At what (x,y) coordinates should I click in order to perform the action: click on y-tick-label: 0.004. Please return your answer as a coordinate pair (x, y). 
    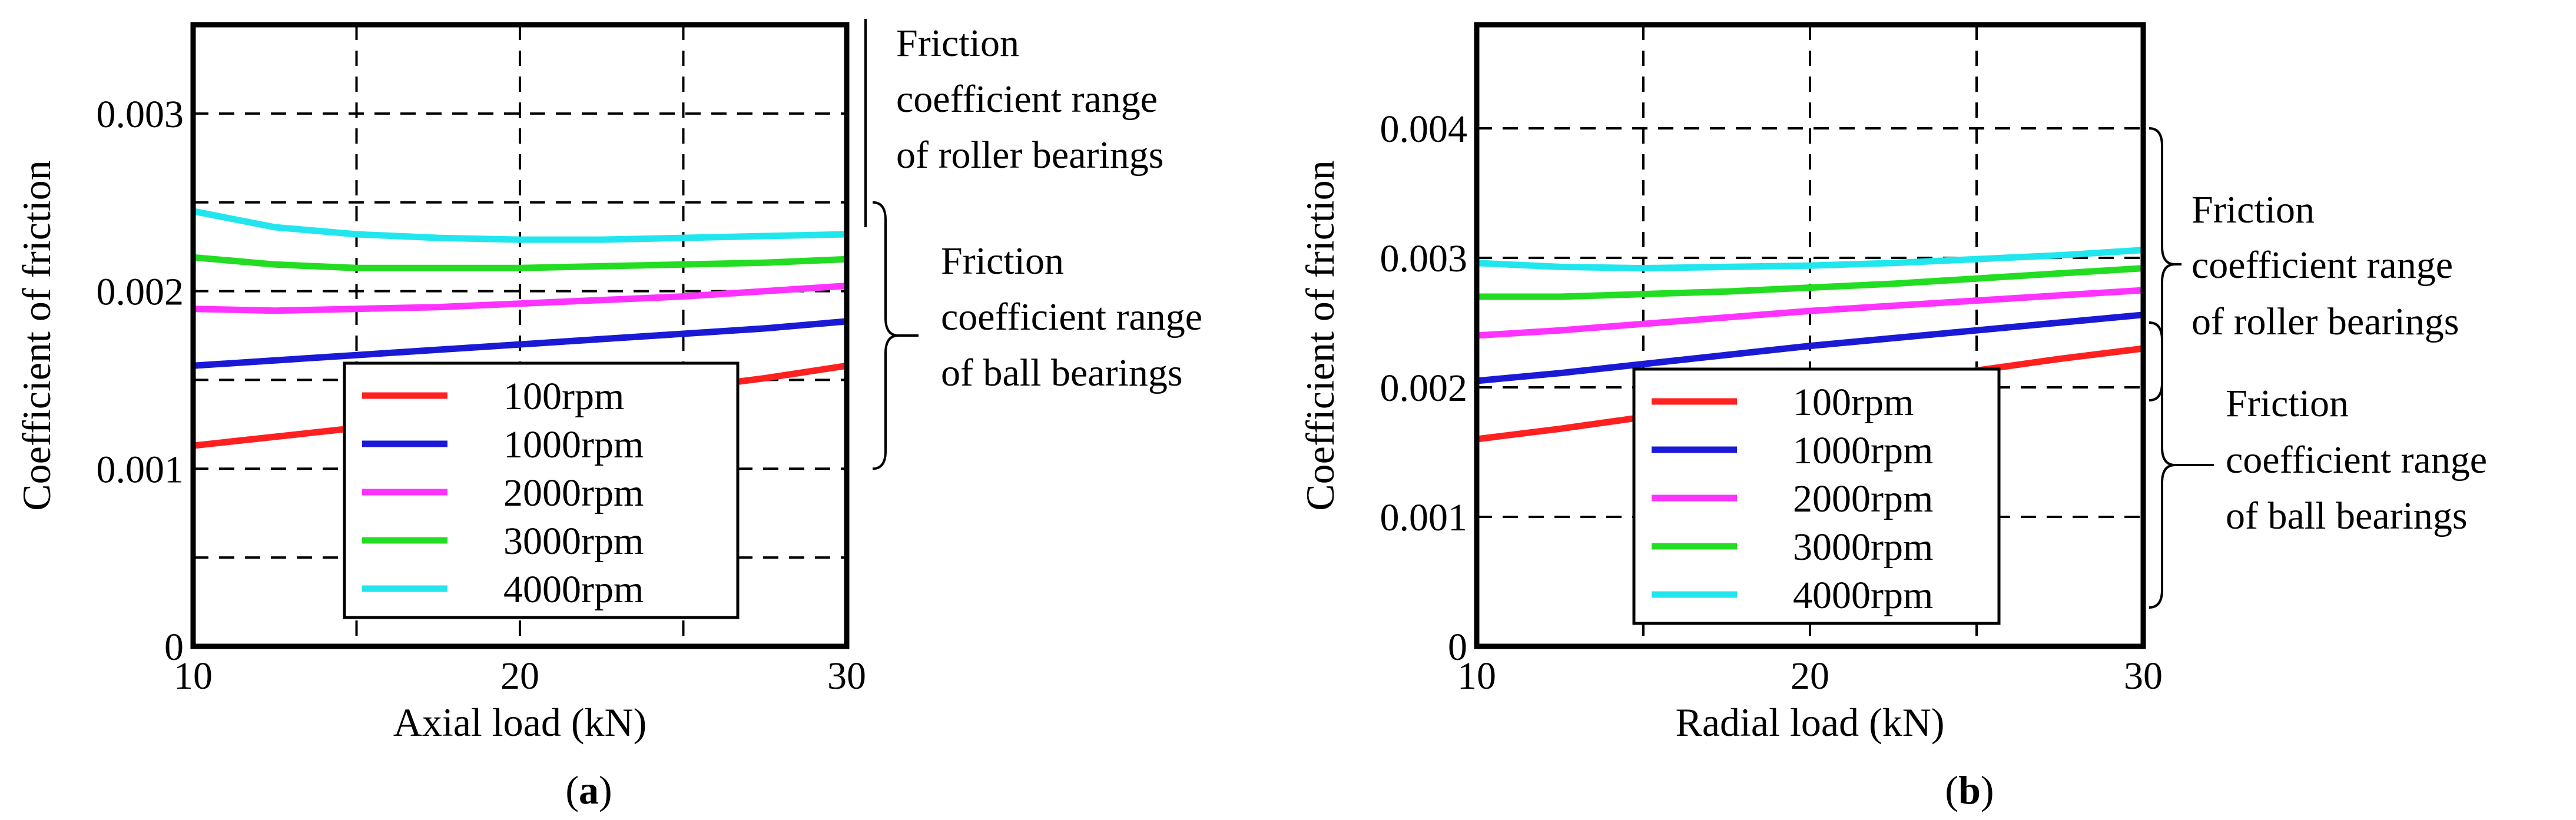
    Looking at the image, I should click on (1424, 129).